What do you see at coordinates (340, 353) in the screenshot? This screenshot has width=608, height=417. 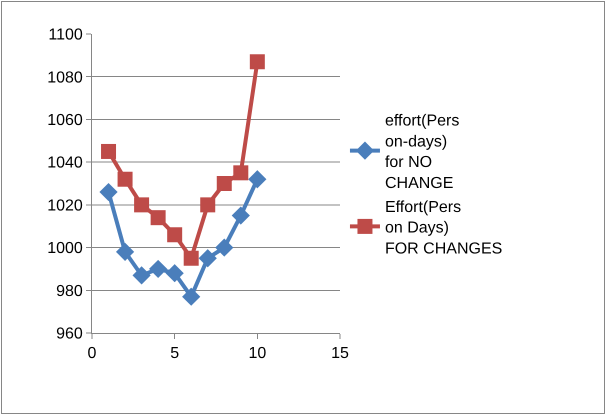 I see `x-tick-label: 15` at bounding box center [340, 353].